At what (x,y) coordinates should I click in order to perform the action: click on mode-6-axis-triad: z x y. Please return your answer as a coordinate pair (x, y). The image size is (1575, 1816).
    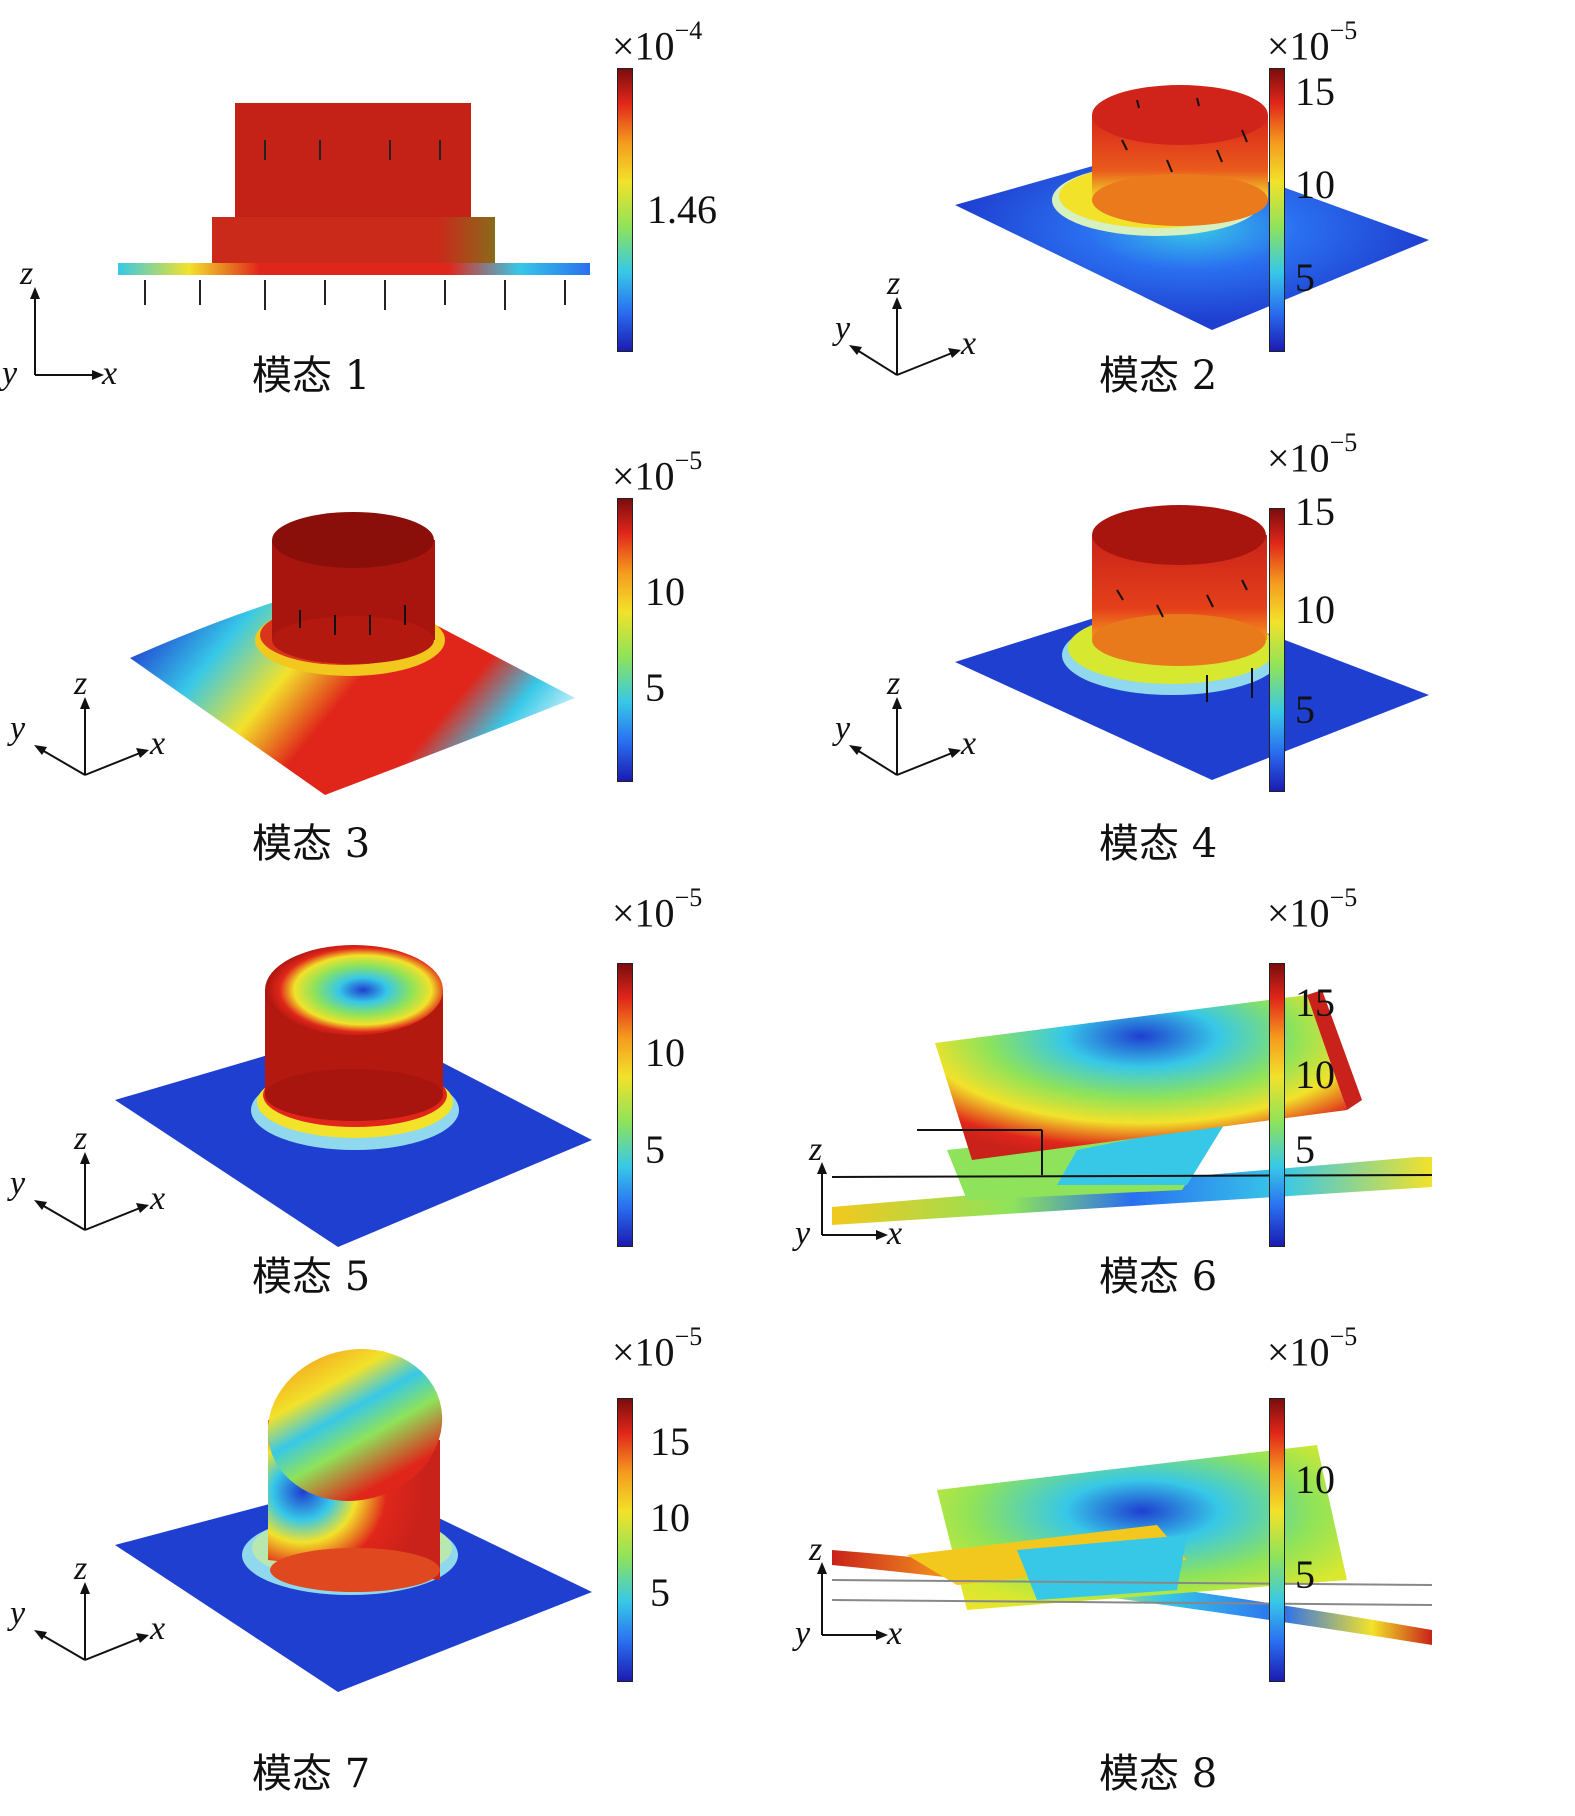
    Looking at the image, I should click on (857, 1200).